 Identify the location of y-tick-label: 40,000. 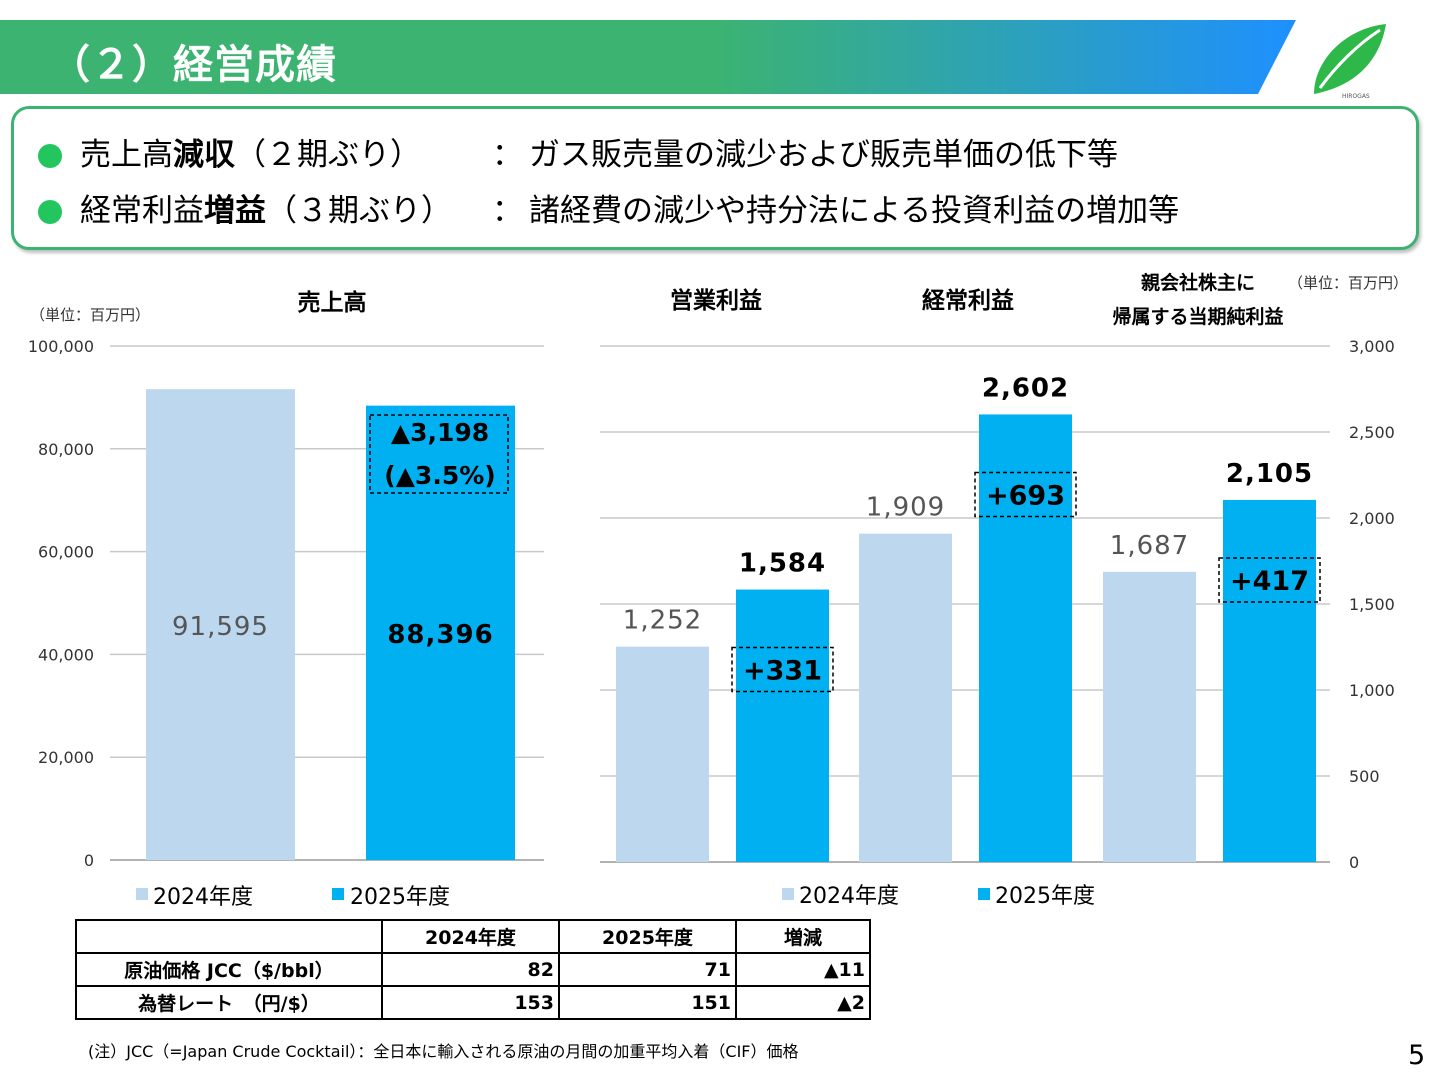
(66, 654).